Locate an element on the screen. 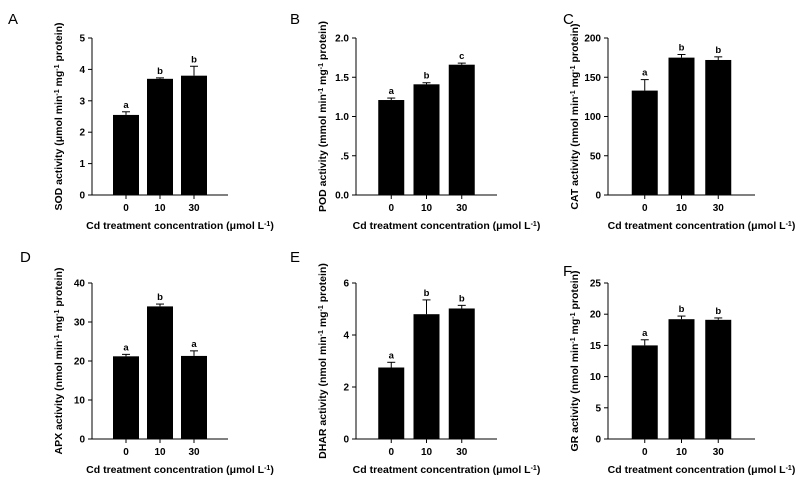 The width and height of the screenshot is (809, 487). panel-letter: C is located at coordinates (568, 19).